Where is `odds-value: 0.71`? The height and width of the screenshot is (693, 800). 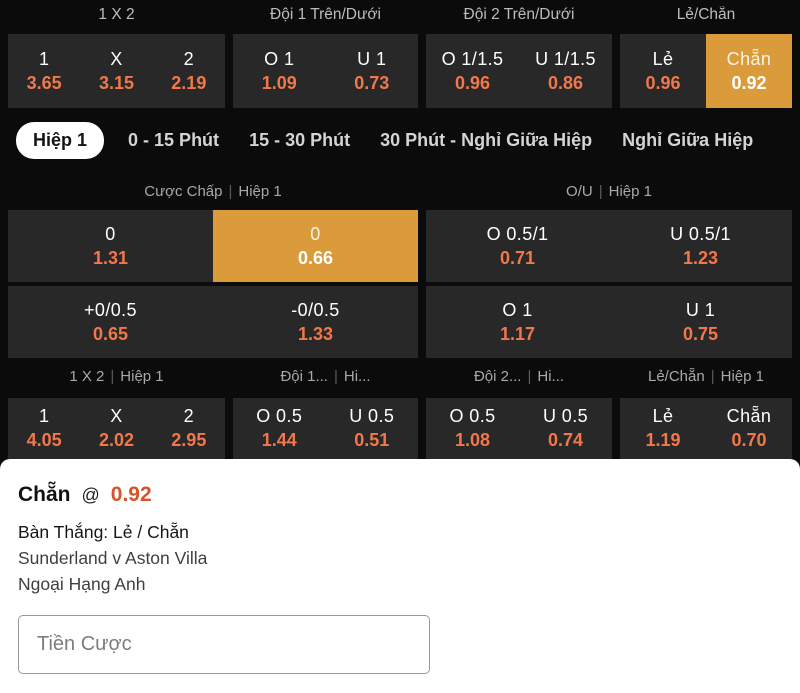 odds-value: 0.71 is located at coordinates (517, 257).